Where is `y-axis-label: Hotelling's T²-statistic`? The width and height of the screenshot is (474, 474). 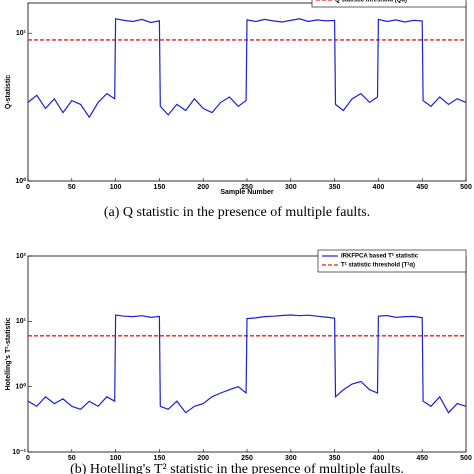 y-axis-label: Hotelling's T²-statistic is located at coordinates (8, 353).